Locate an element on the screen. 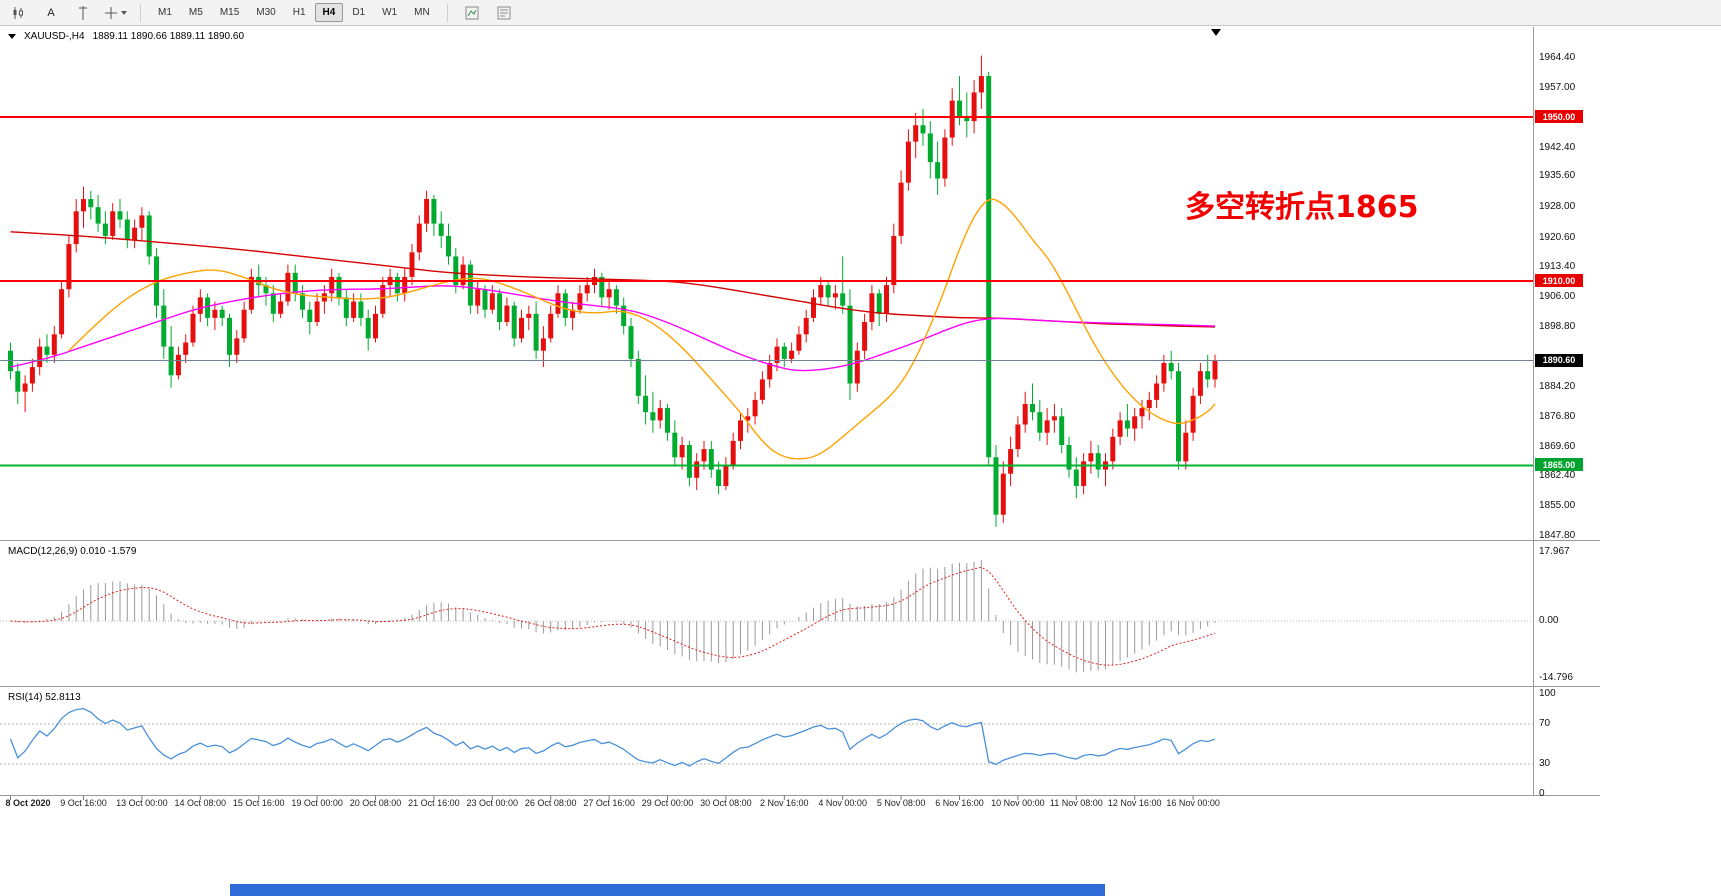  time-label: 21 Oct 16:00 is located at coordinates (434, 803).